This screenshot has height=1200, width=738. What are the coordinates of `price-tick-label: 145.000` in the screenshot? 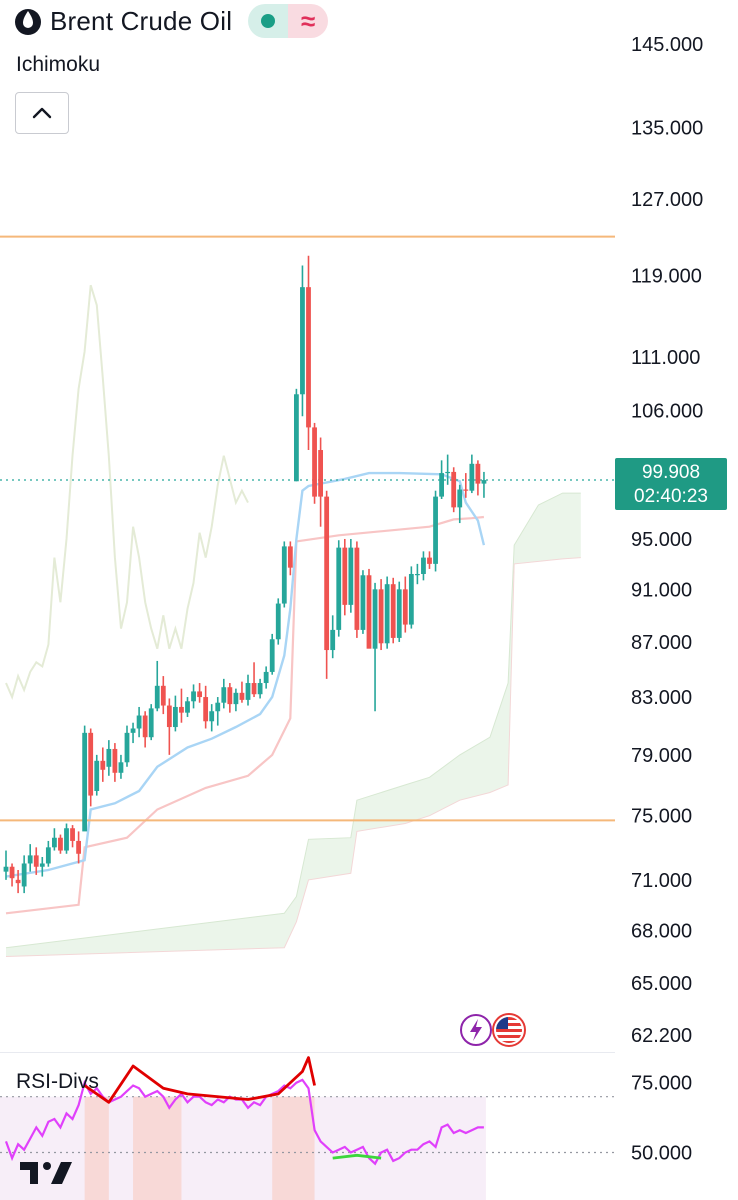 It's located at (667, 45).